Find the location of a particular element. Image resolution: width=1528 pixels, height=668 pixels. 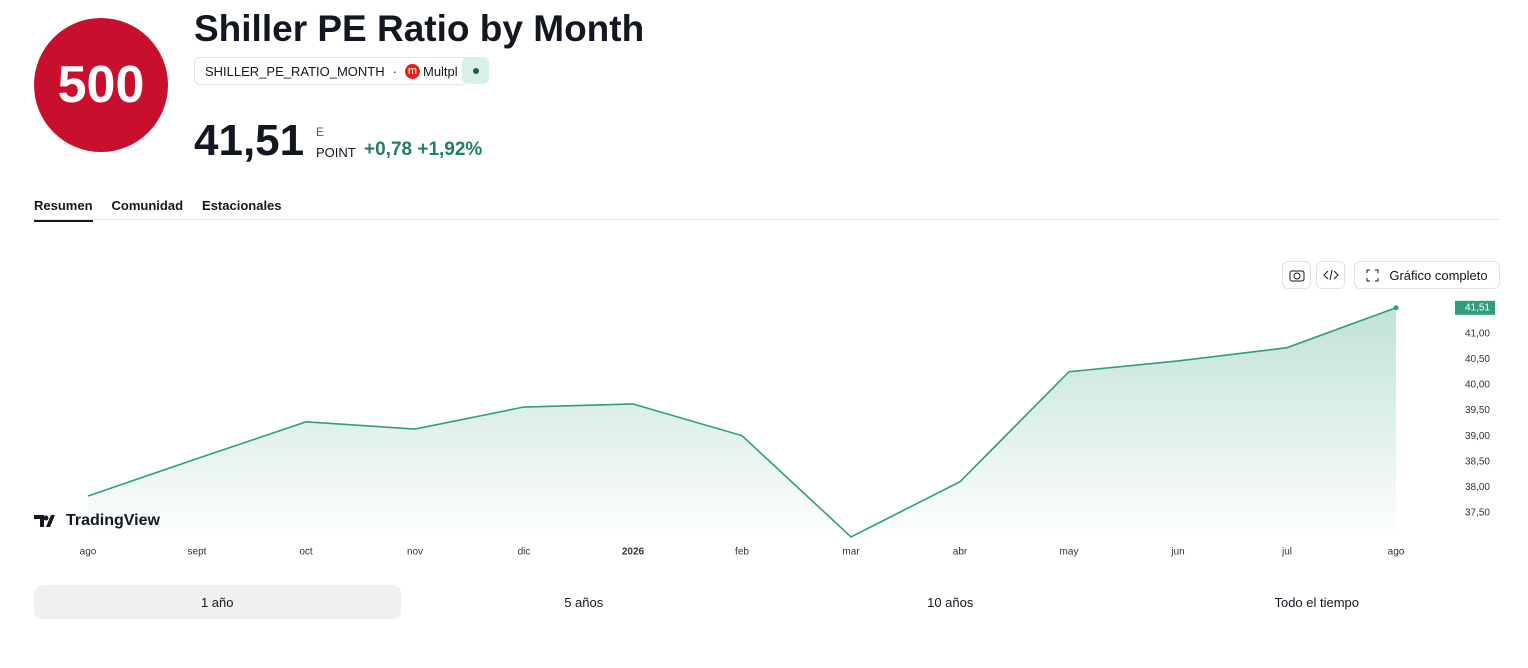

full-chart-button: Gráfico completo is located at coordinates (1427, 275).